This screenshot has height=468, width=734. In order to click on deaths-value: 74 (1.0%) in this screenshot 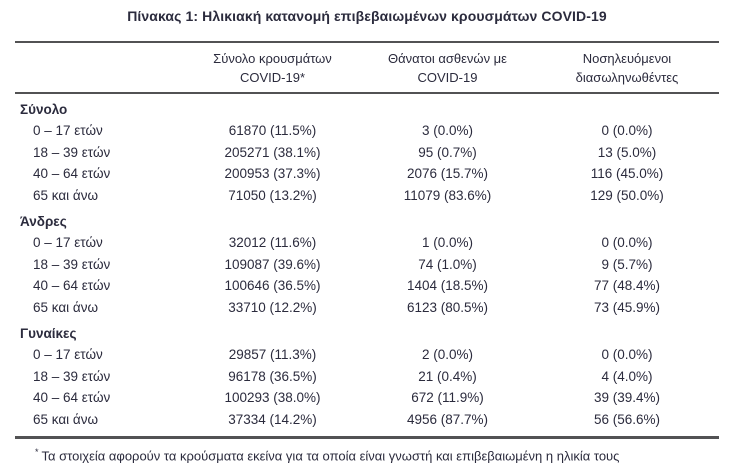, I will do `click(447, 264)`.